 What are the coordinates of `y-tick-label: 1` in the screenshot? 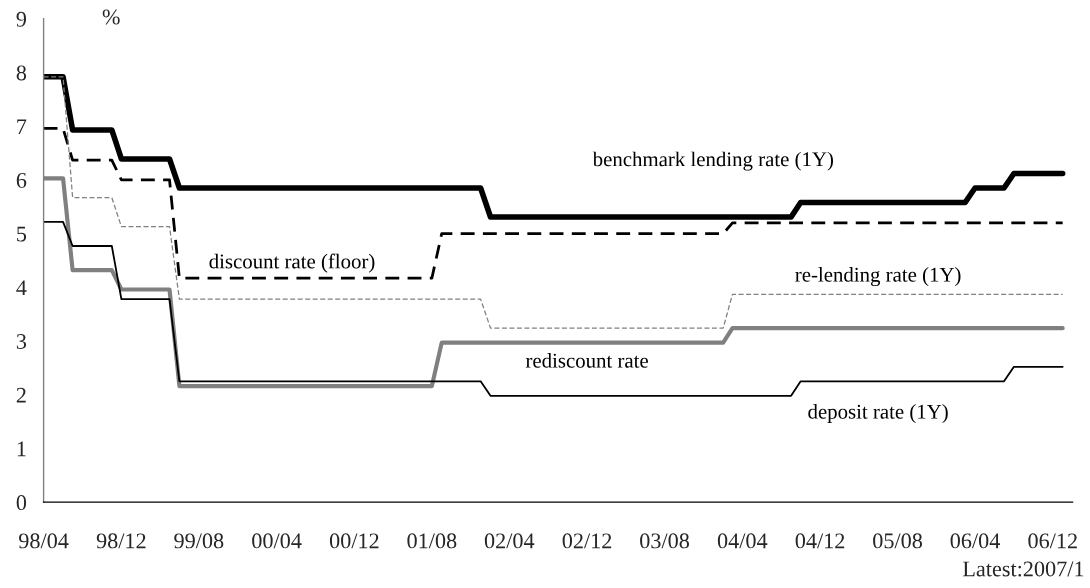 It's located at (21, 449).